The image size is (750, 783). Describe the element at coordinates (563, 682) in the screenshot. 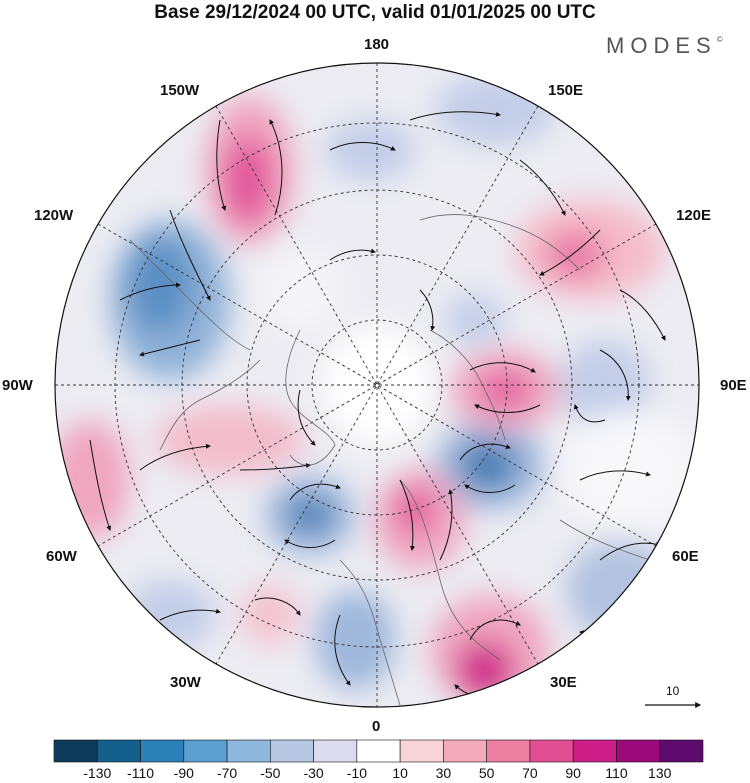

I see `lon-label-30e: 30E` at that location.